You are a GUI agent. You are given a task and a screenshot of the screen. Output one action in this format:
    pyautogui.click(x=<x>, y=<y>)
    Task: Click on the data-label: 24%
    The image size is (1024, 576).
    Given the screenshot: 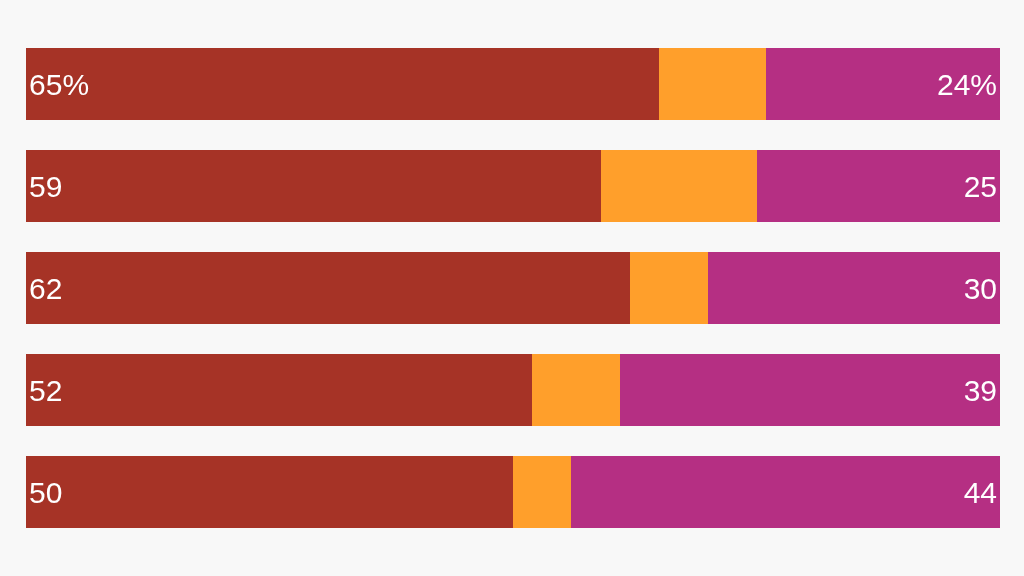 What is the action you would take?
    pyautogui.click(x=966, y=84)
    